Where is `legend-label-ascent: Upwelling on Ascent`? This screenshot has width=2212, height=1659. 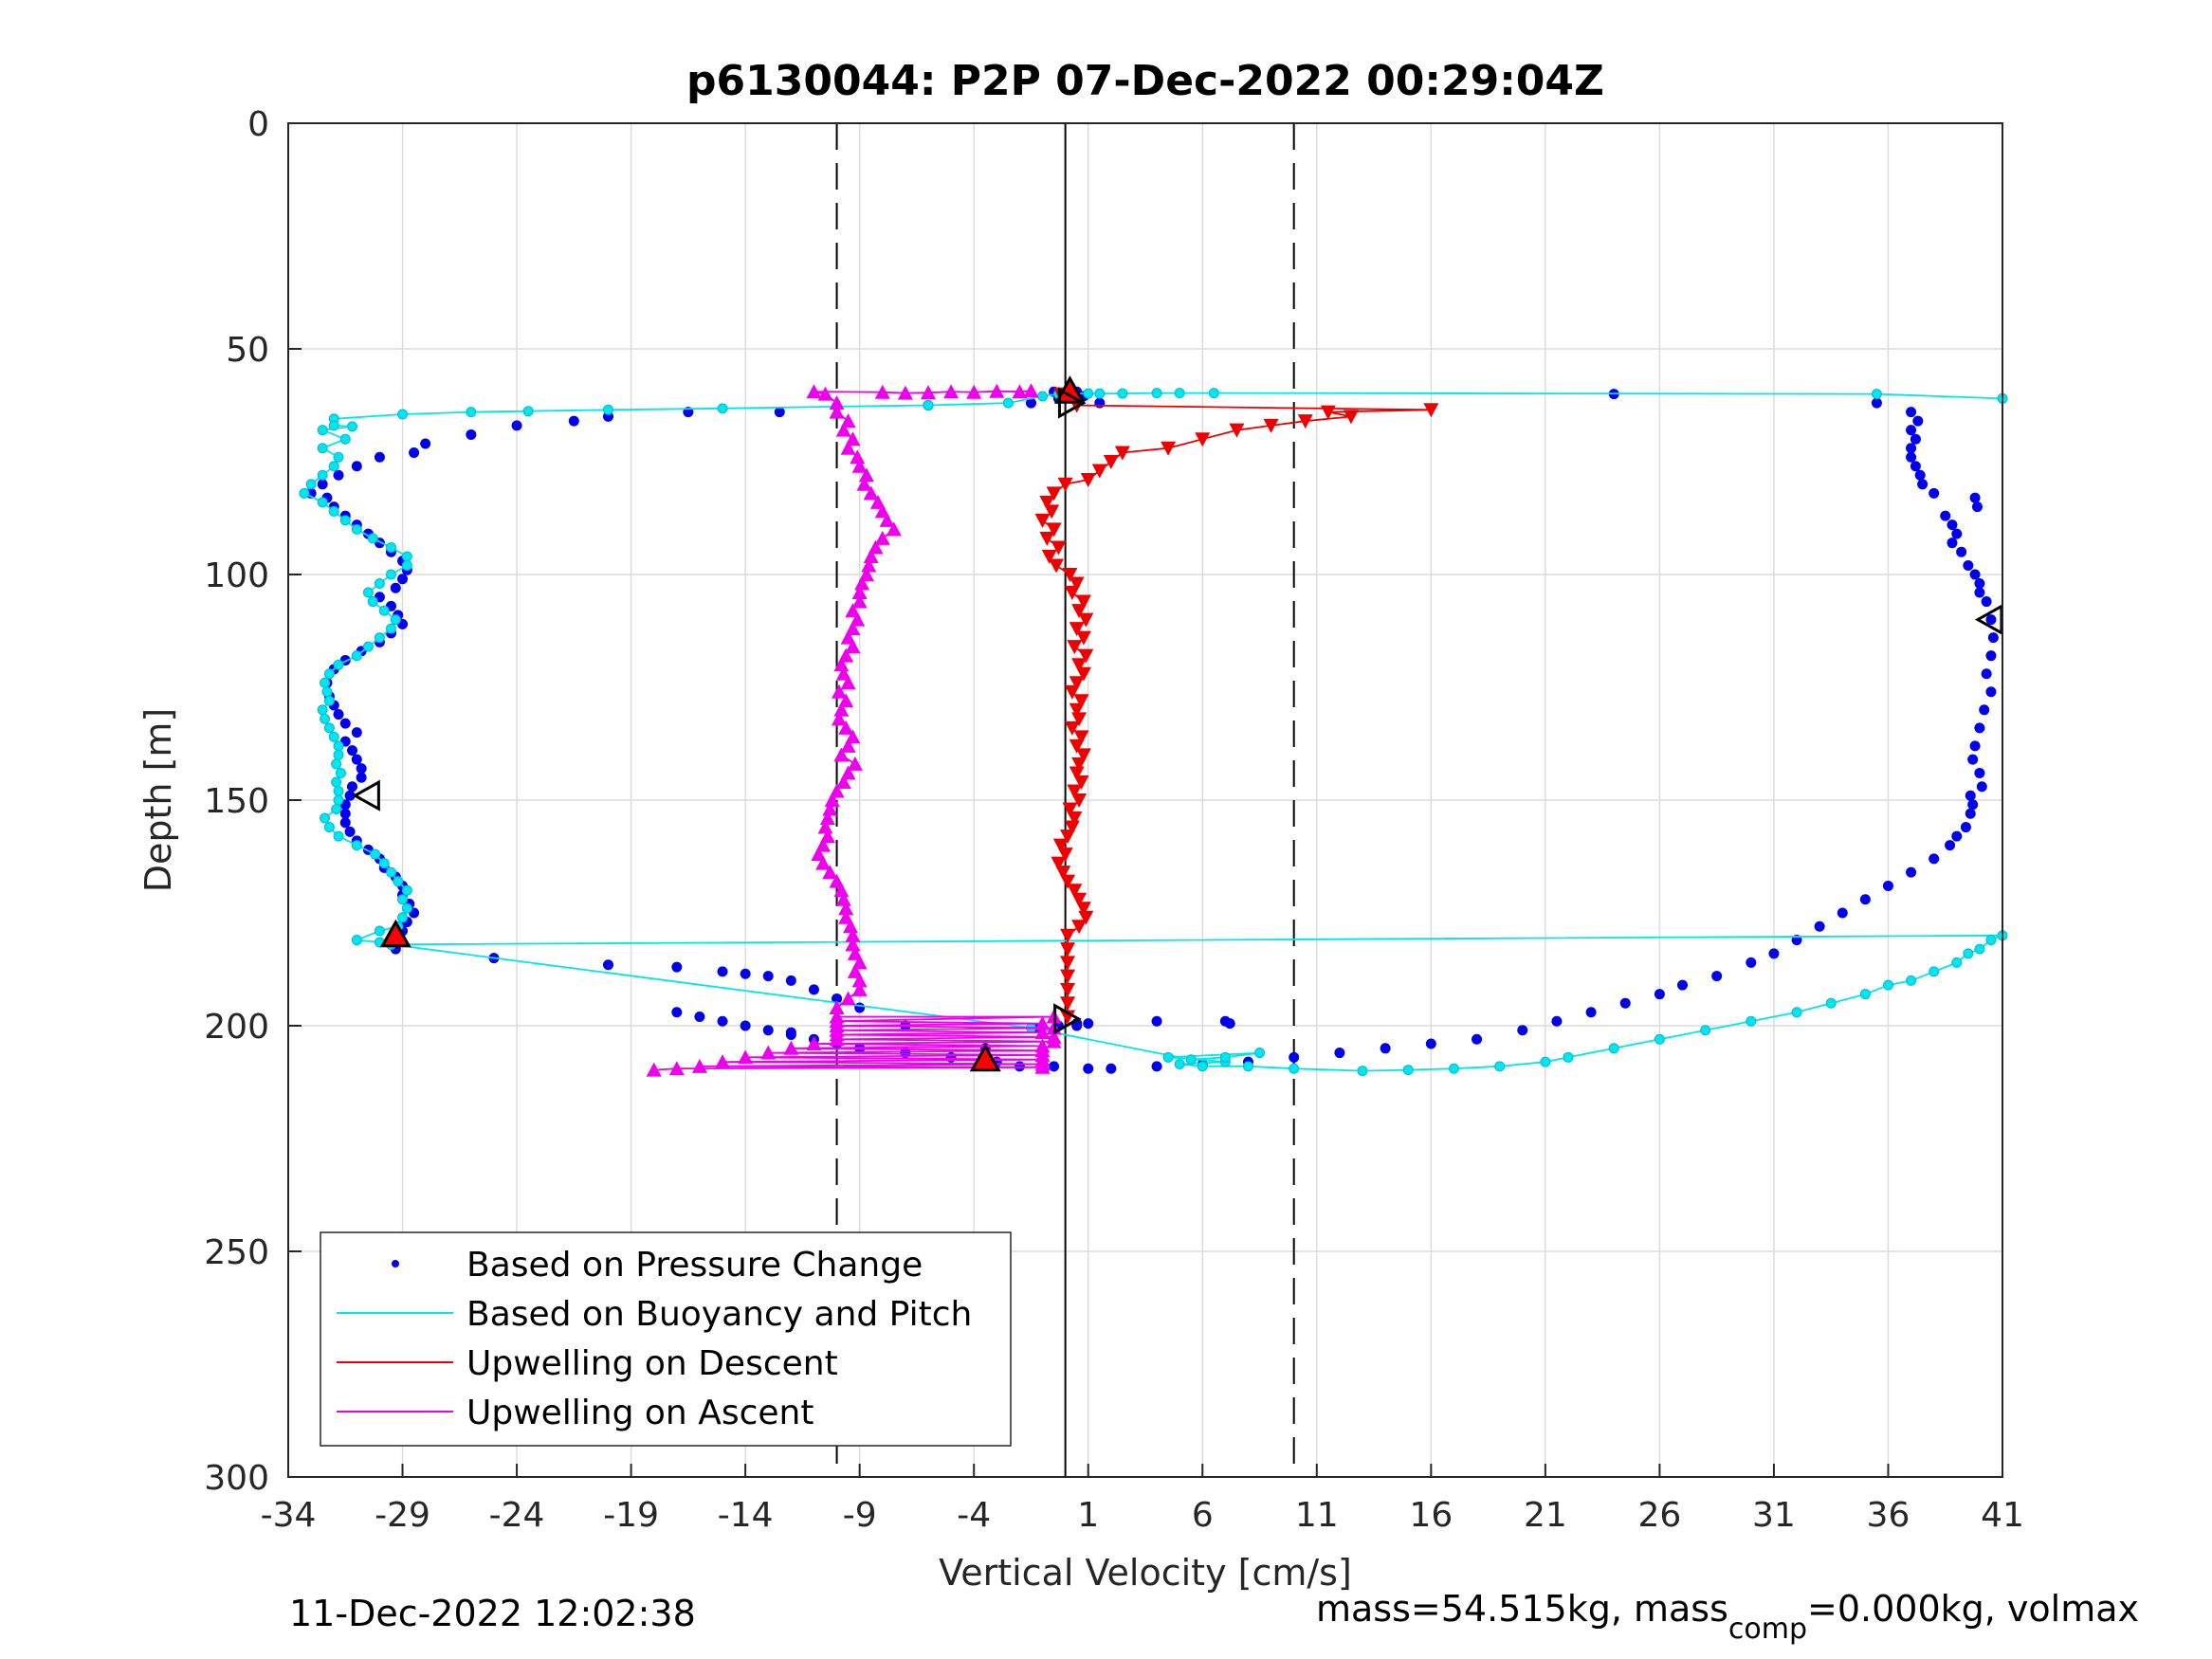 legend-label-ascent: Upwelling on Ascent is located at coordinates (640, 1413).